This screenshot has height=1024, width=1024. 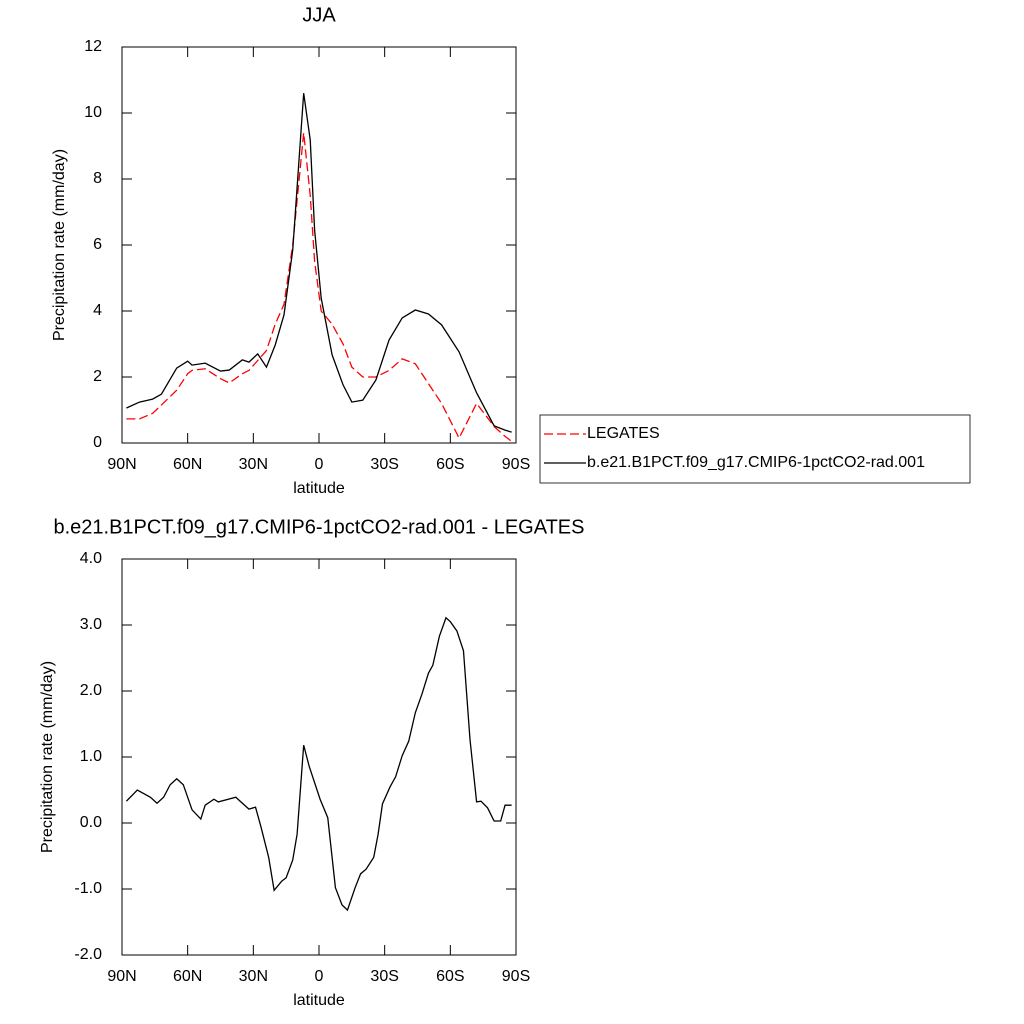 I want to click on y-tick-label: 8, so click(x=97, y=178).